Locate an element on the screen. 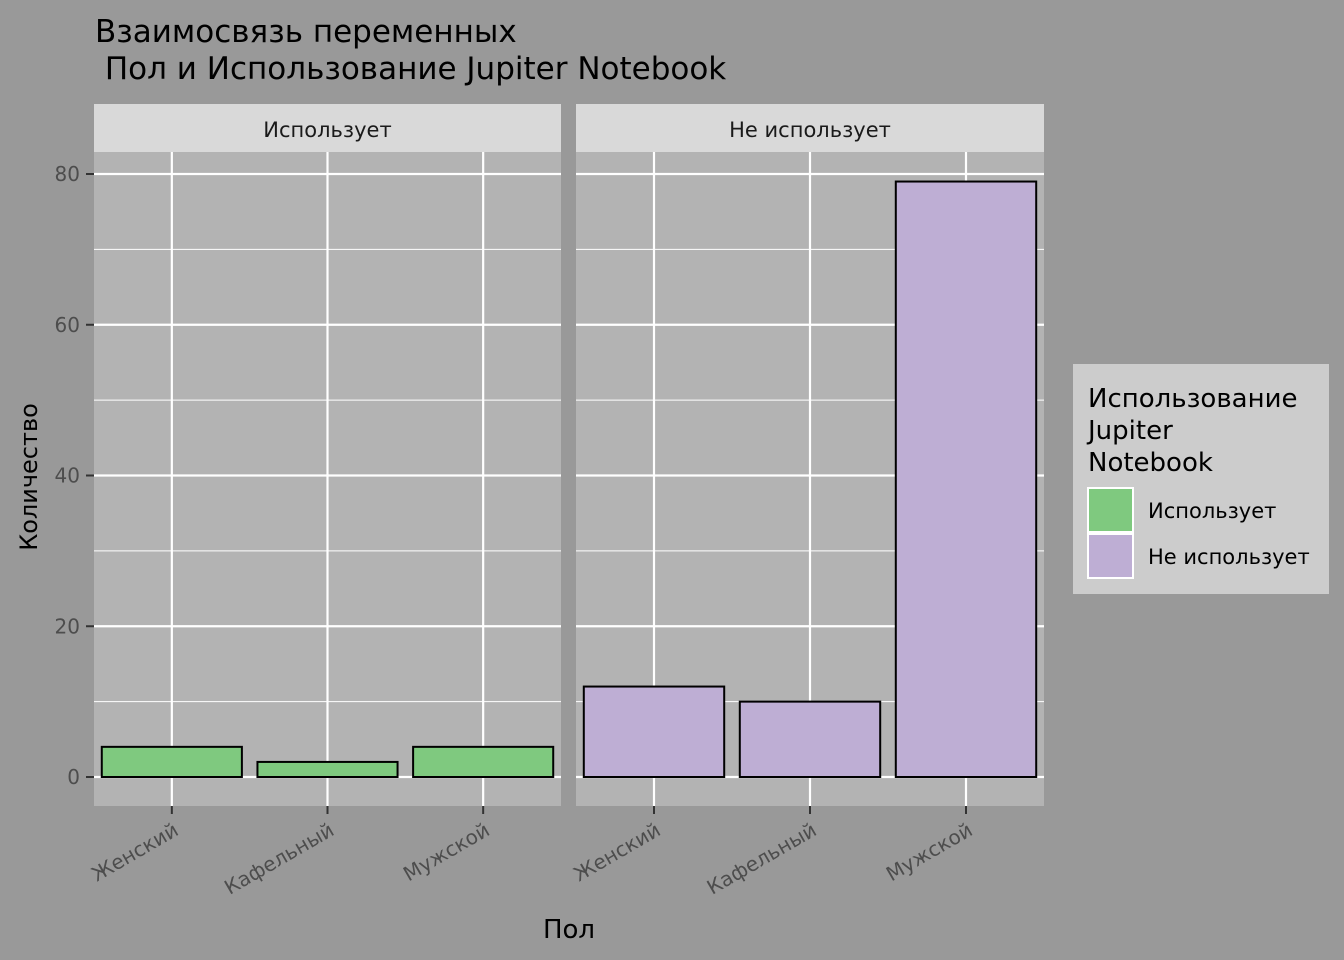  x-axis-label: Пол is located at coordinates (569, 930).